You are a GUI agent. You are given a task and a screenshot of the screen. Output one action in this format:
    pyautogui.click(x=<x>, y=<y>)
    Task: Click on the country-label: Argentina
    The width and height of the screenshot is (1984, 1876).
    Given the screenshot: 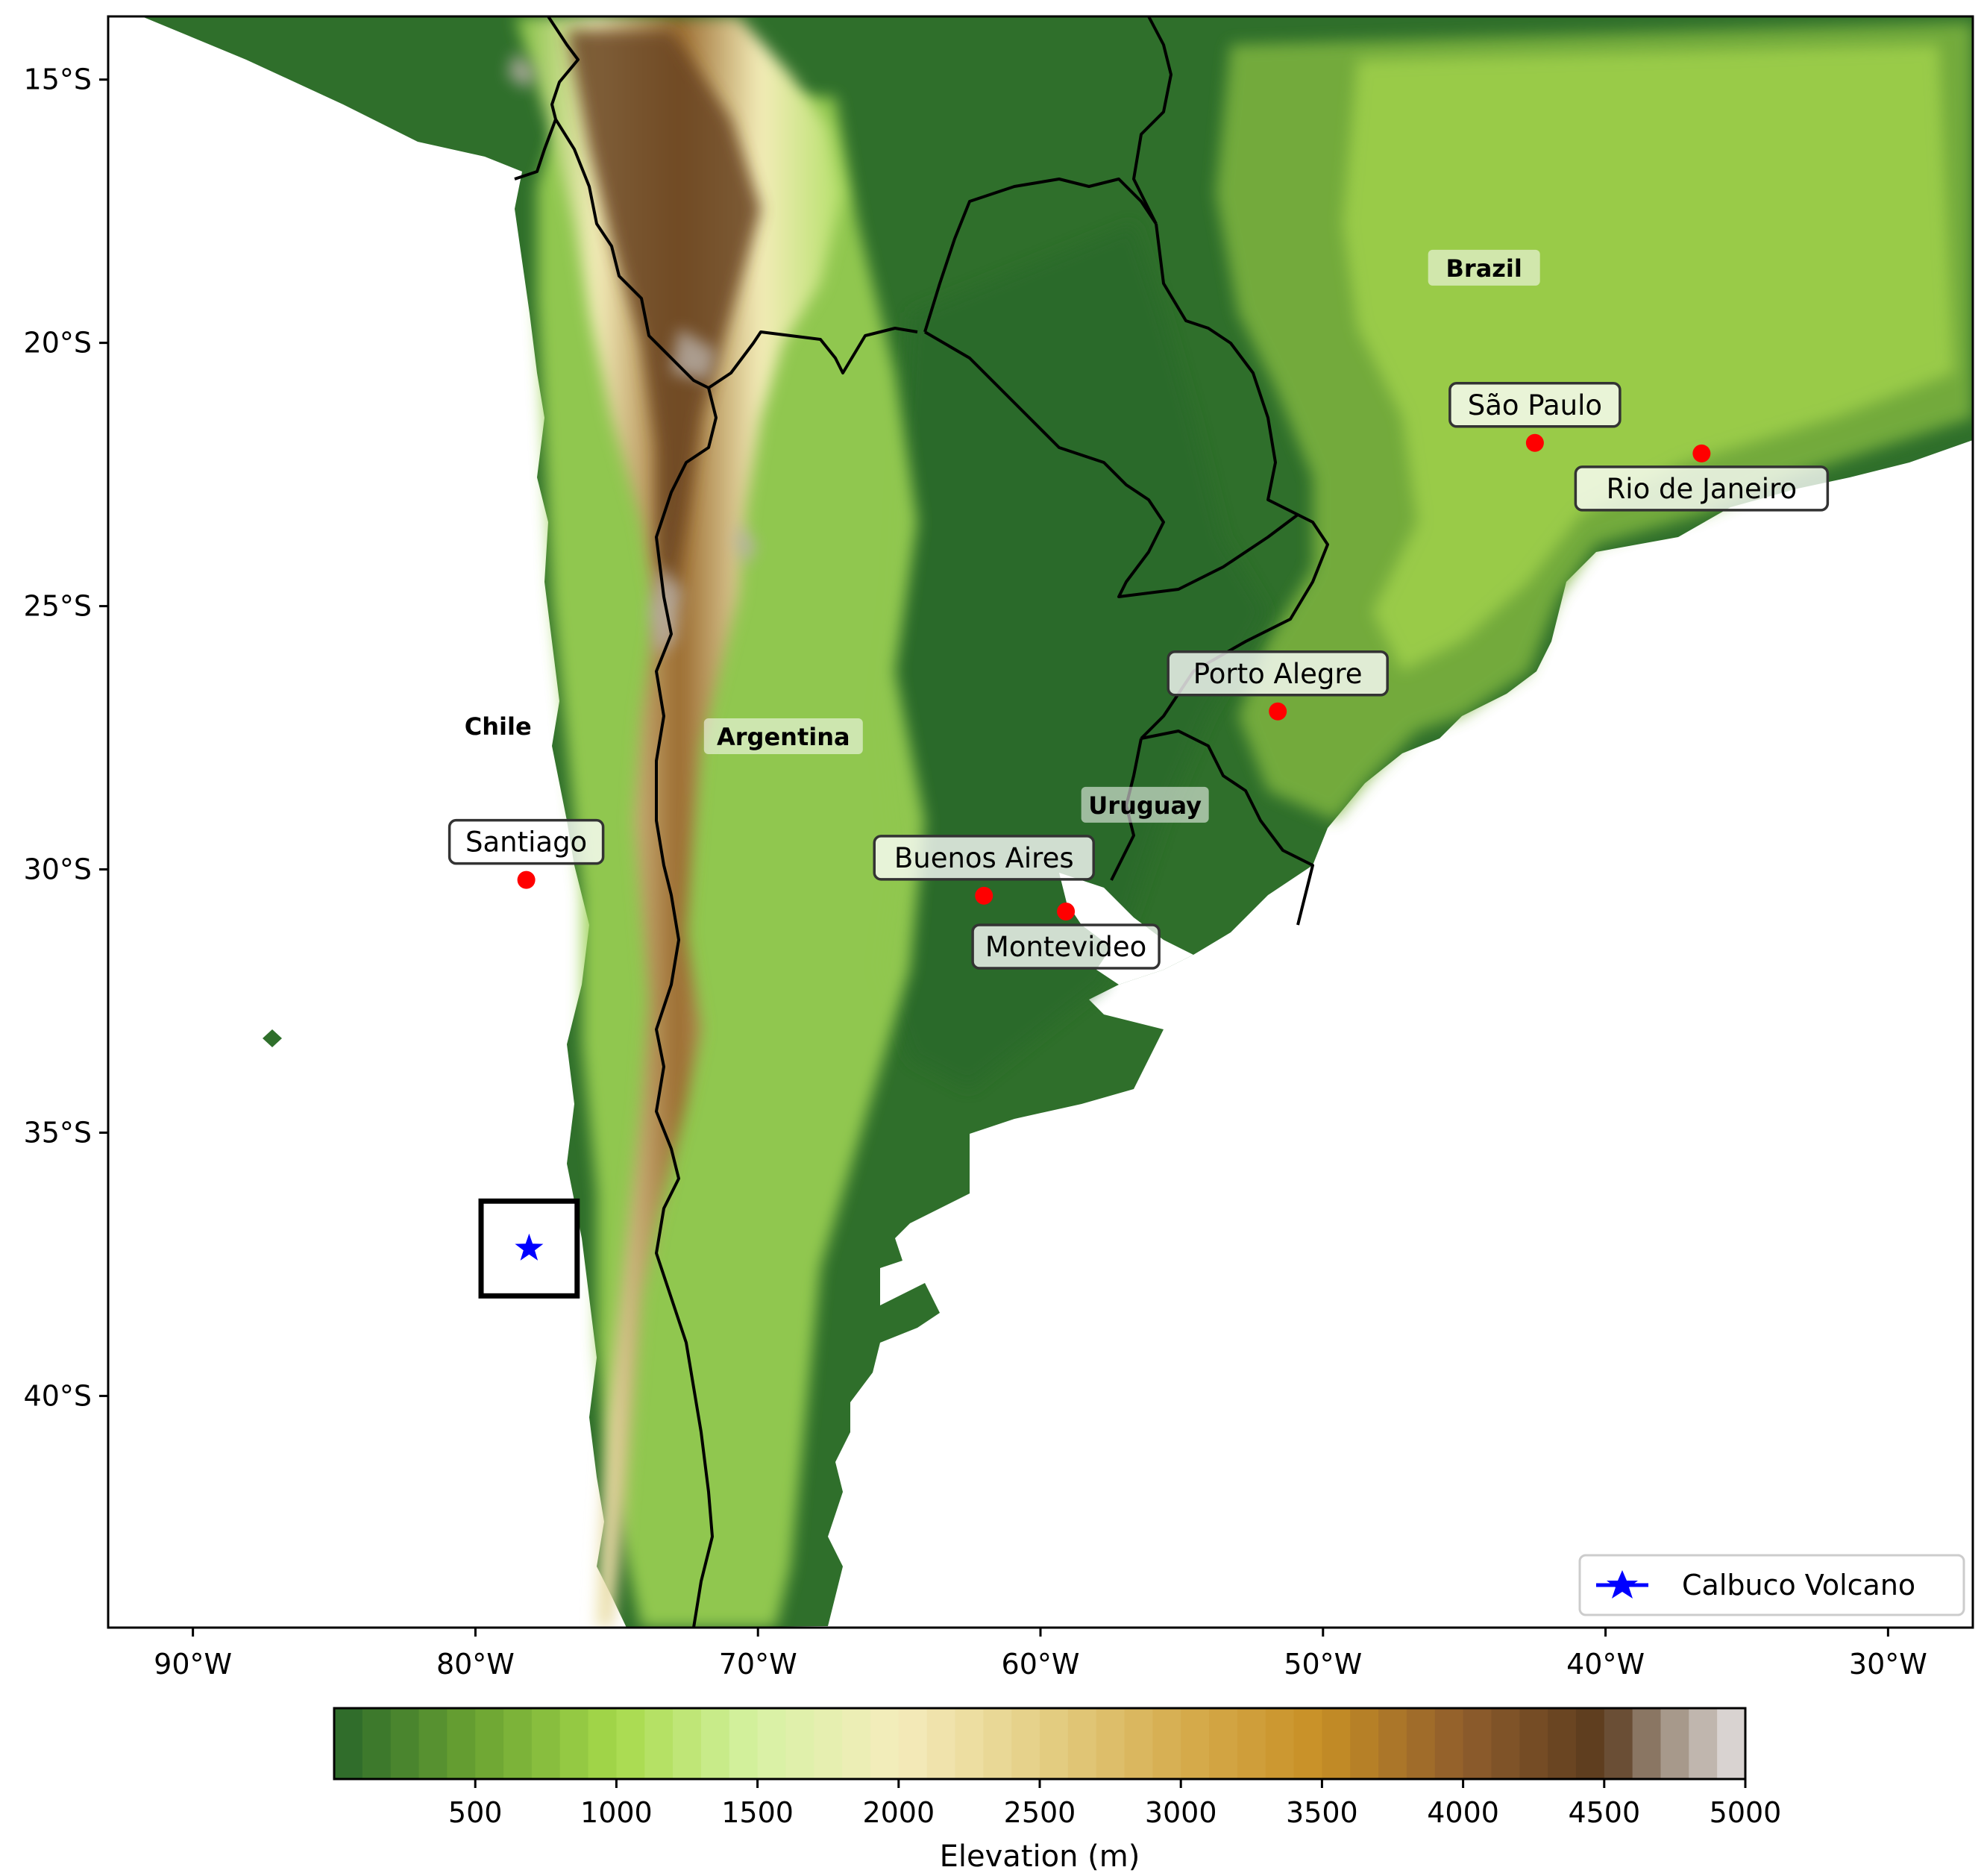 What is the action you would take?
    pyautogui.click(x=783, y=737)
    